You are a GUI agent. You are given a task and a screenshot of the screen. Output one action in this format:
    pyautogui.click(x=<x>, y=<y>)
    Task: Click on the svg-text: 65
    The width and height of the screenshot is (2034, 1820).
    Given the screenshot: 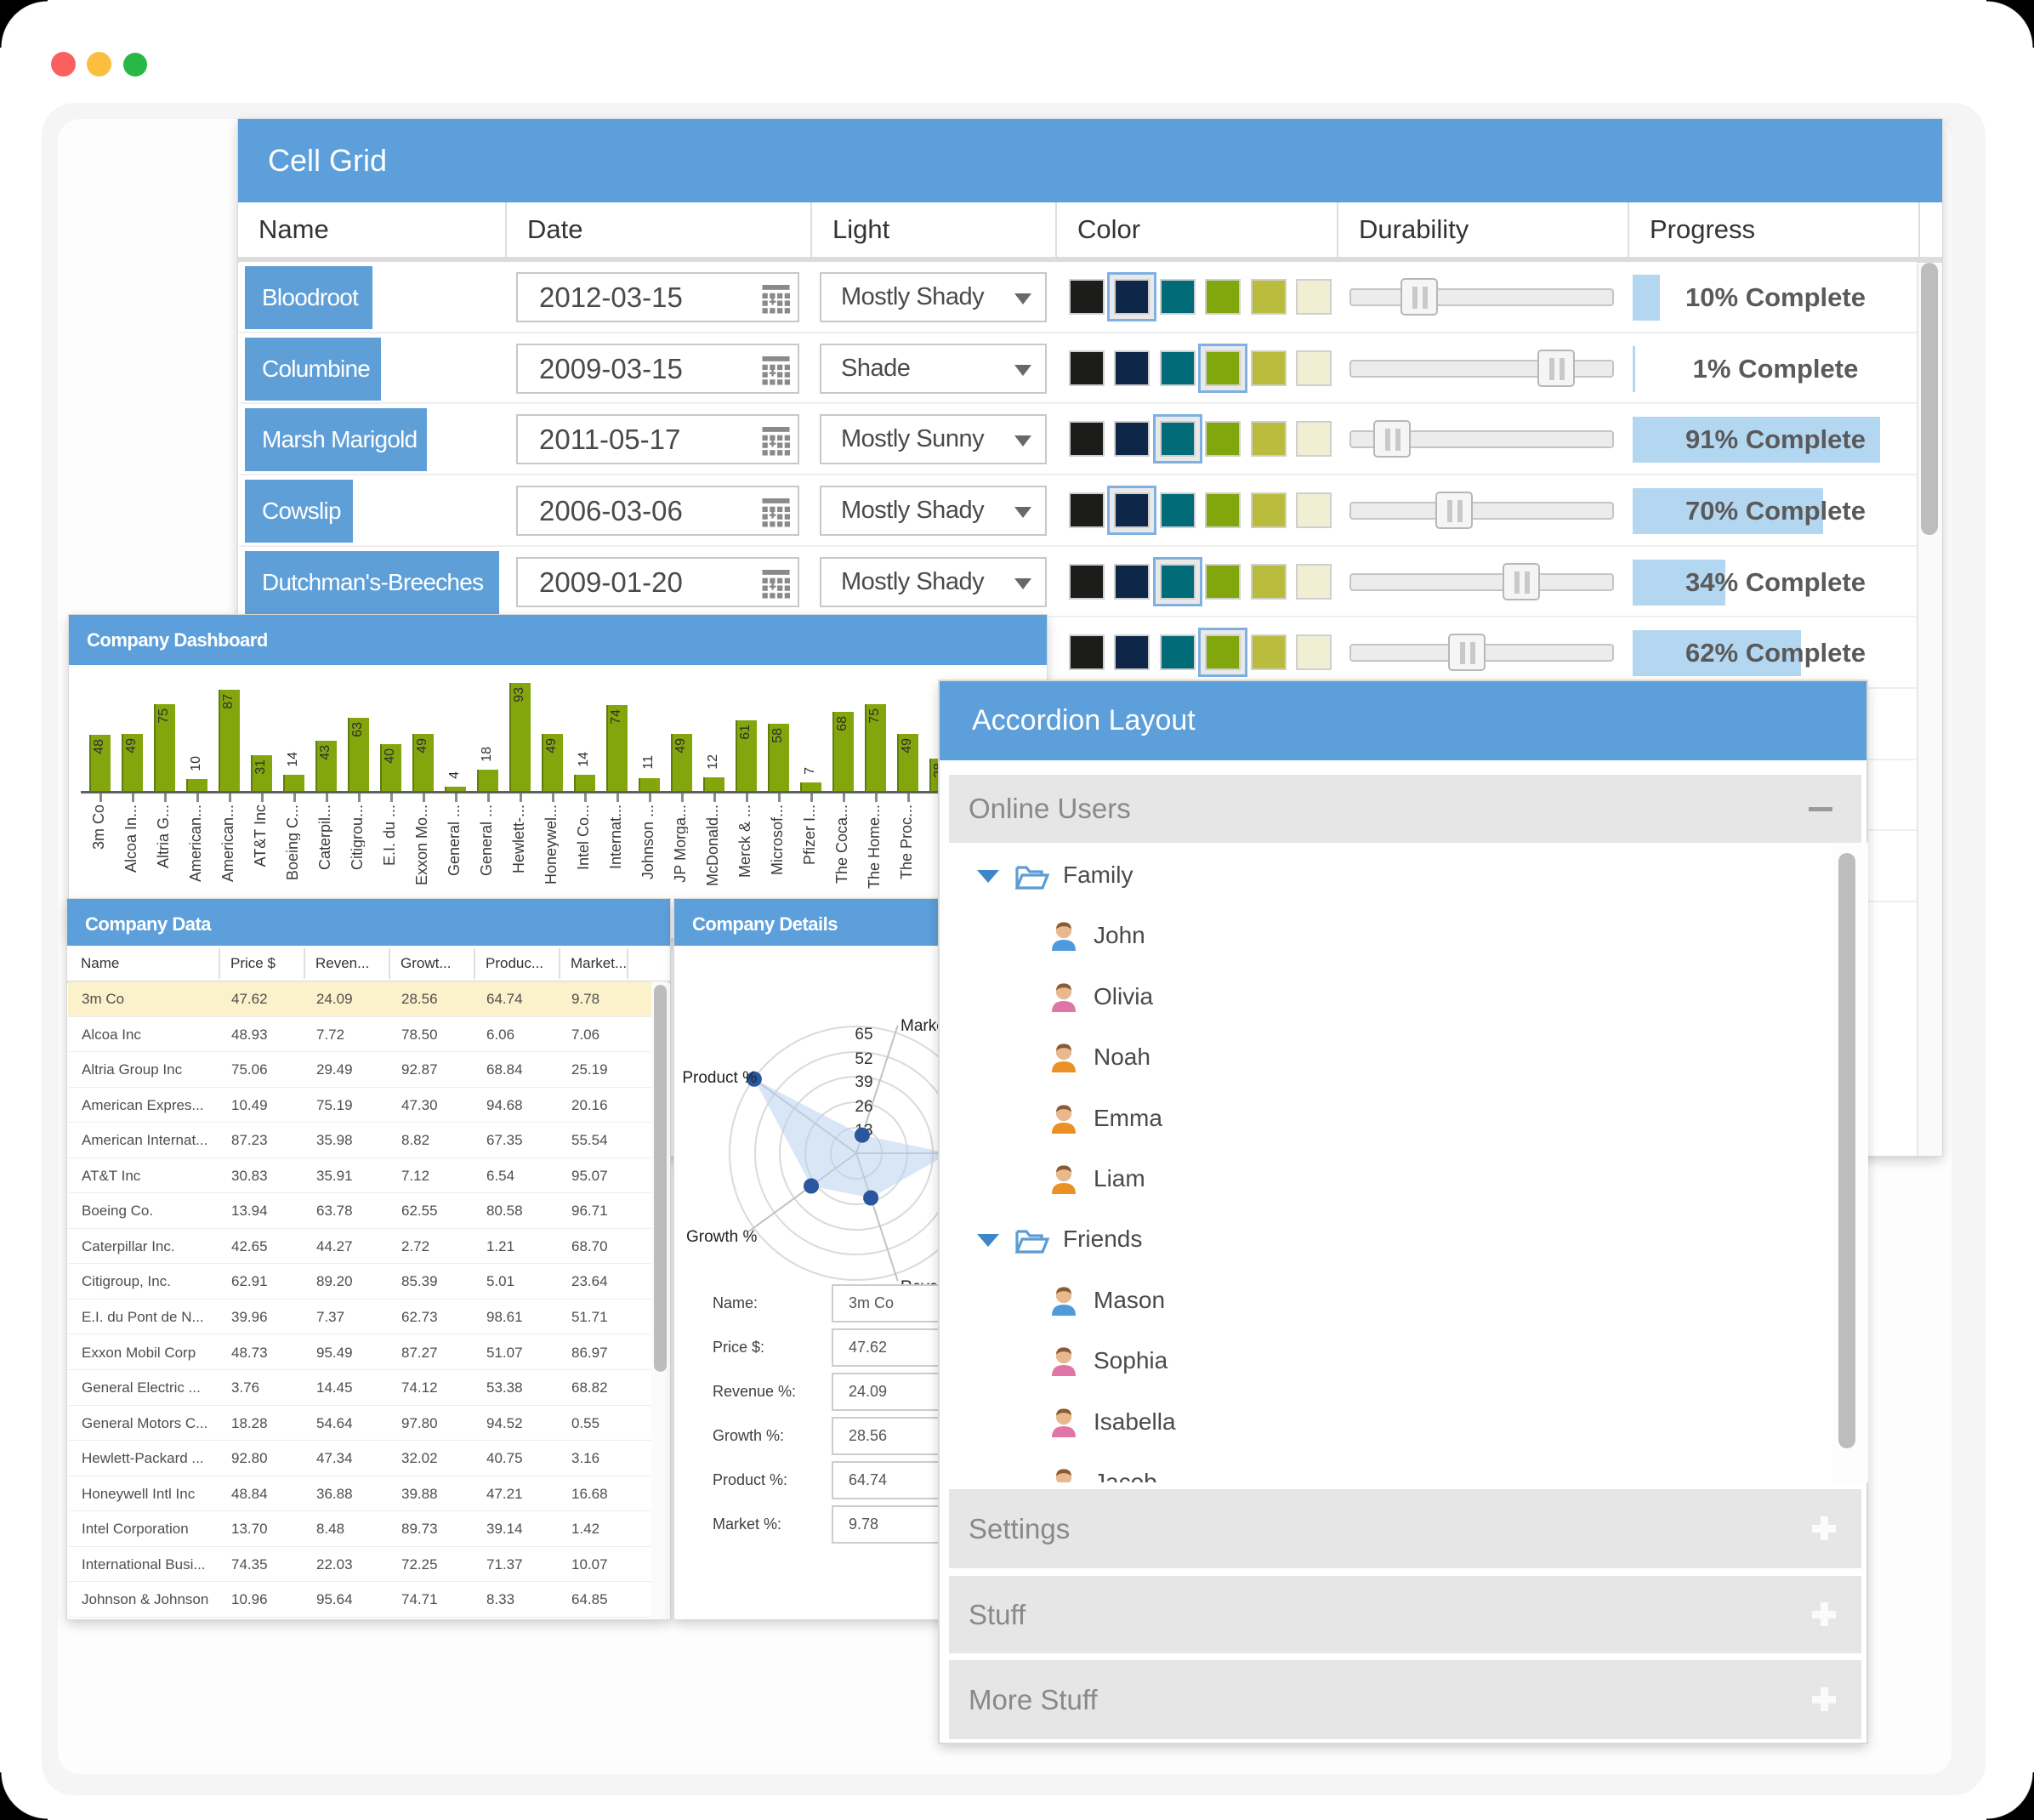 What is the action you would take?
    pyautogui.click(x=864, y=1035)
    